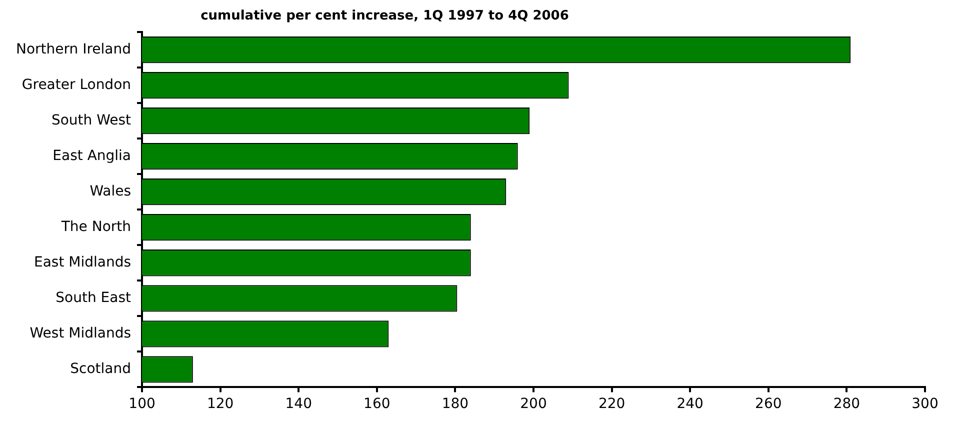 The height and width of the screenshot is (421, 965). What do you see at coordinates (74, 49) in the screenshot?
I see `y-tick-label: Northern Ireland` at bounding box center [74, 49].